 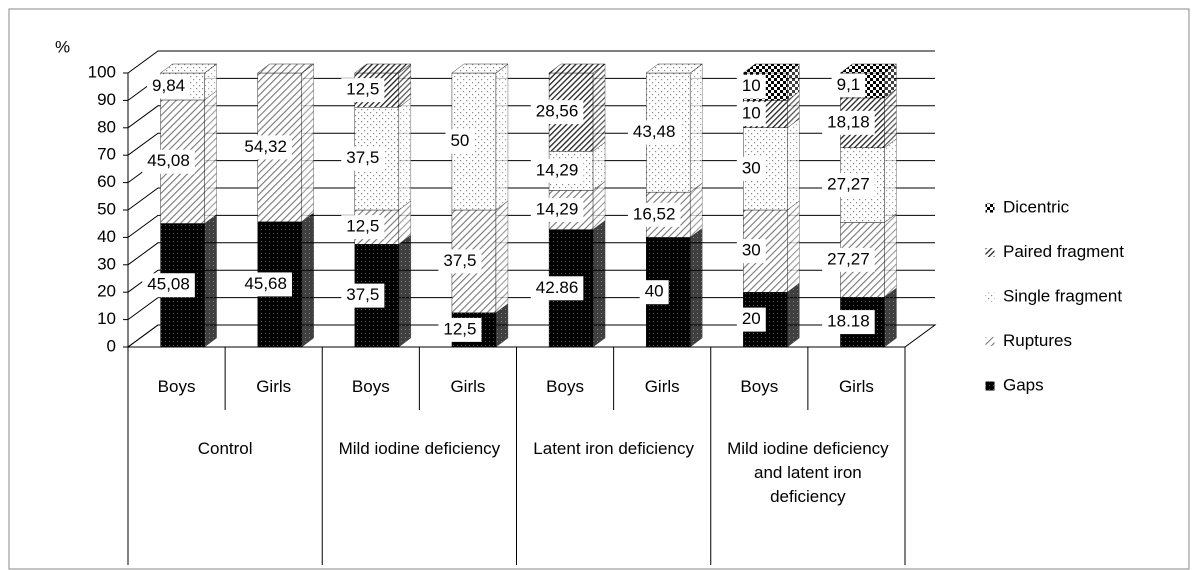 What do you see at coordinates (62, 46) in the screenshot?
I see `y-axis-label: %` at bounding box center [62, 46].